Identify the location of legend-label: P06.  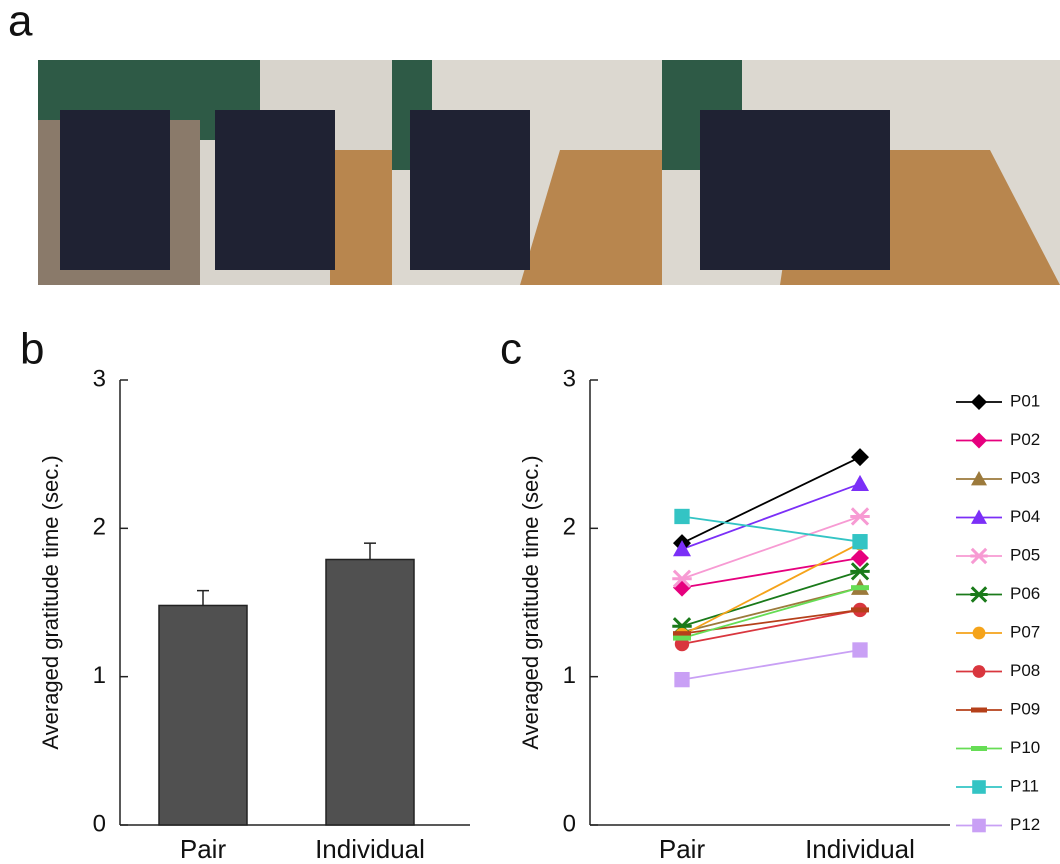
(1025, 593).